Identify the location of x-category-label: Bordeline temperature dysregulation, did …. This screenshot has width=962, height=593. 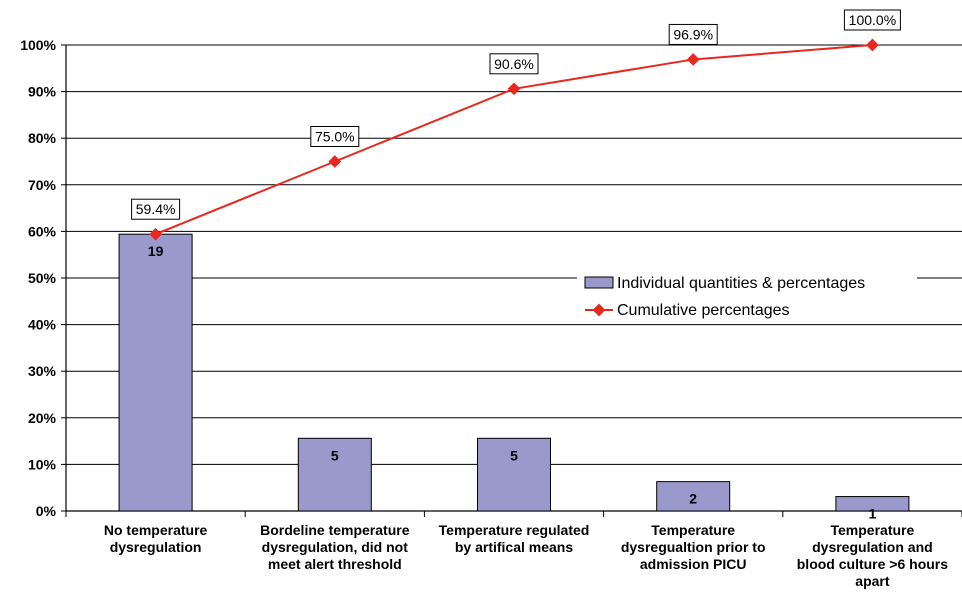
(335, 547).